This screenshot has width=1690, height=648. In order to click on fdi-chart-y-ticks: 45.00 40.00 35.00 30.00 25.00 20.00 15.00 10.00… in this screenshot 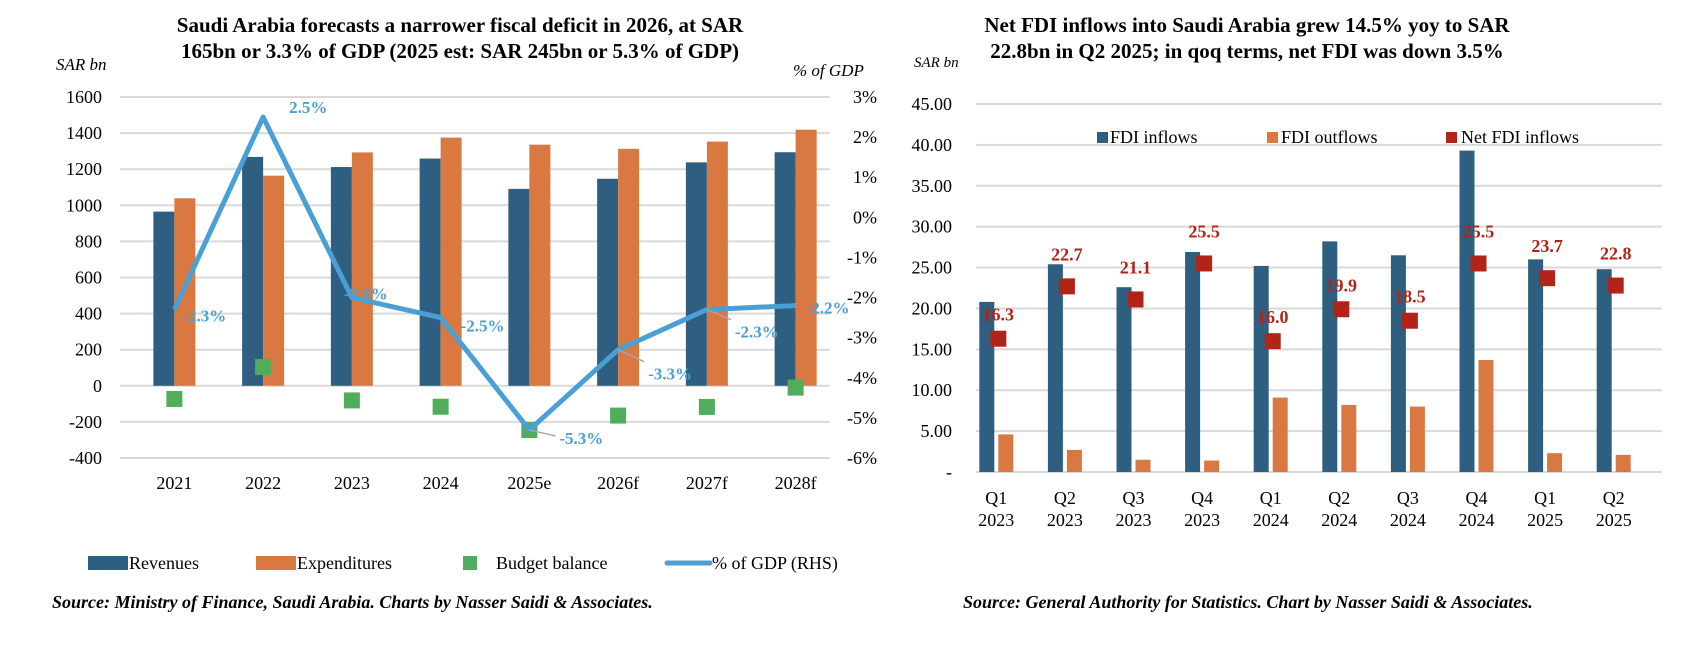, I will do `click(932, 288)`.